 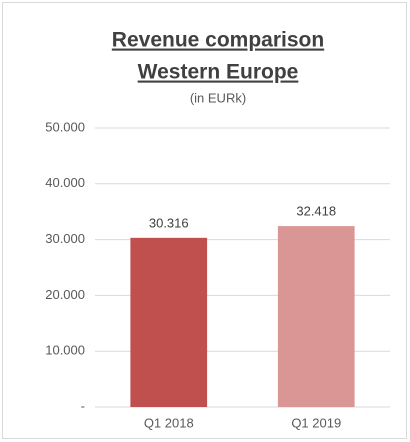 What do you see at coordinates (218, 72) in the screenshot?
I see `chart-title-line-2: Western Europe` at bounding box center [218, 72].